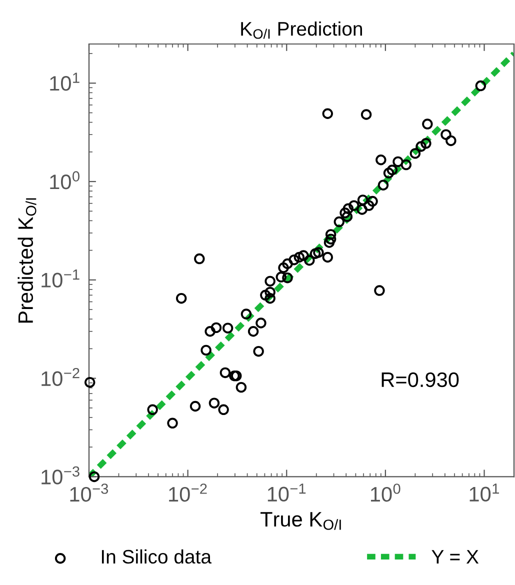  Describe the element at coordinates (300, 521) in the screenshot. I see `x-axis-title: True K$_{O/I}$` at that location.